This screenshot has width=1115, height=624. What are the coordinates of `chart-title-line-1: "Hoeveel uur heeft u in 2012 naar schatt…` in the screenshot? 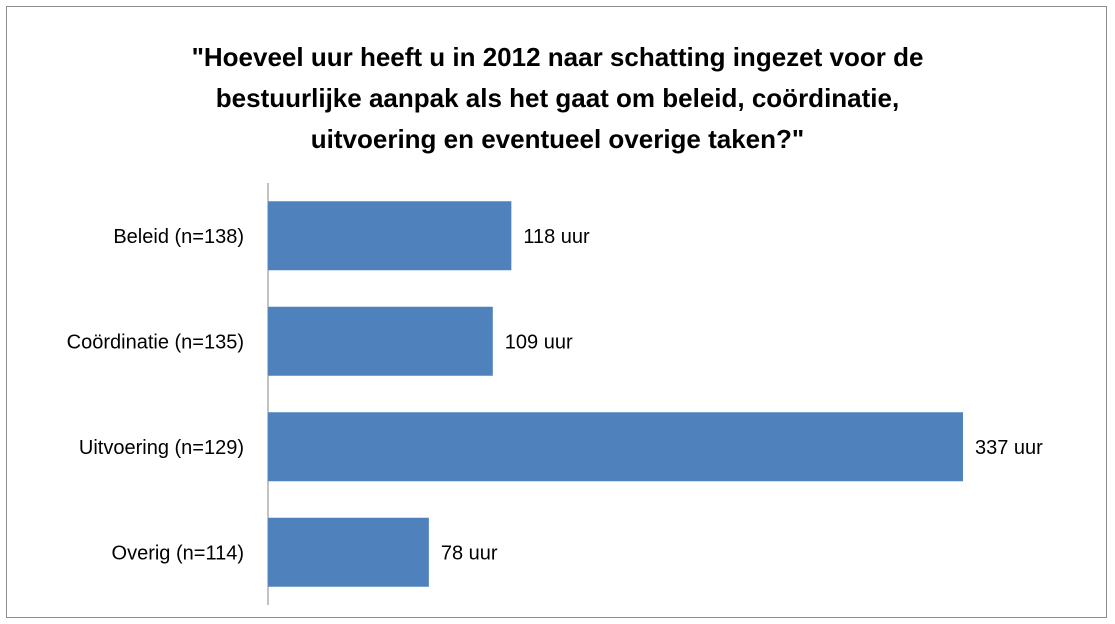 It's located at (557, 57).